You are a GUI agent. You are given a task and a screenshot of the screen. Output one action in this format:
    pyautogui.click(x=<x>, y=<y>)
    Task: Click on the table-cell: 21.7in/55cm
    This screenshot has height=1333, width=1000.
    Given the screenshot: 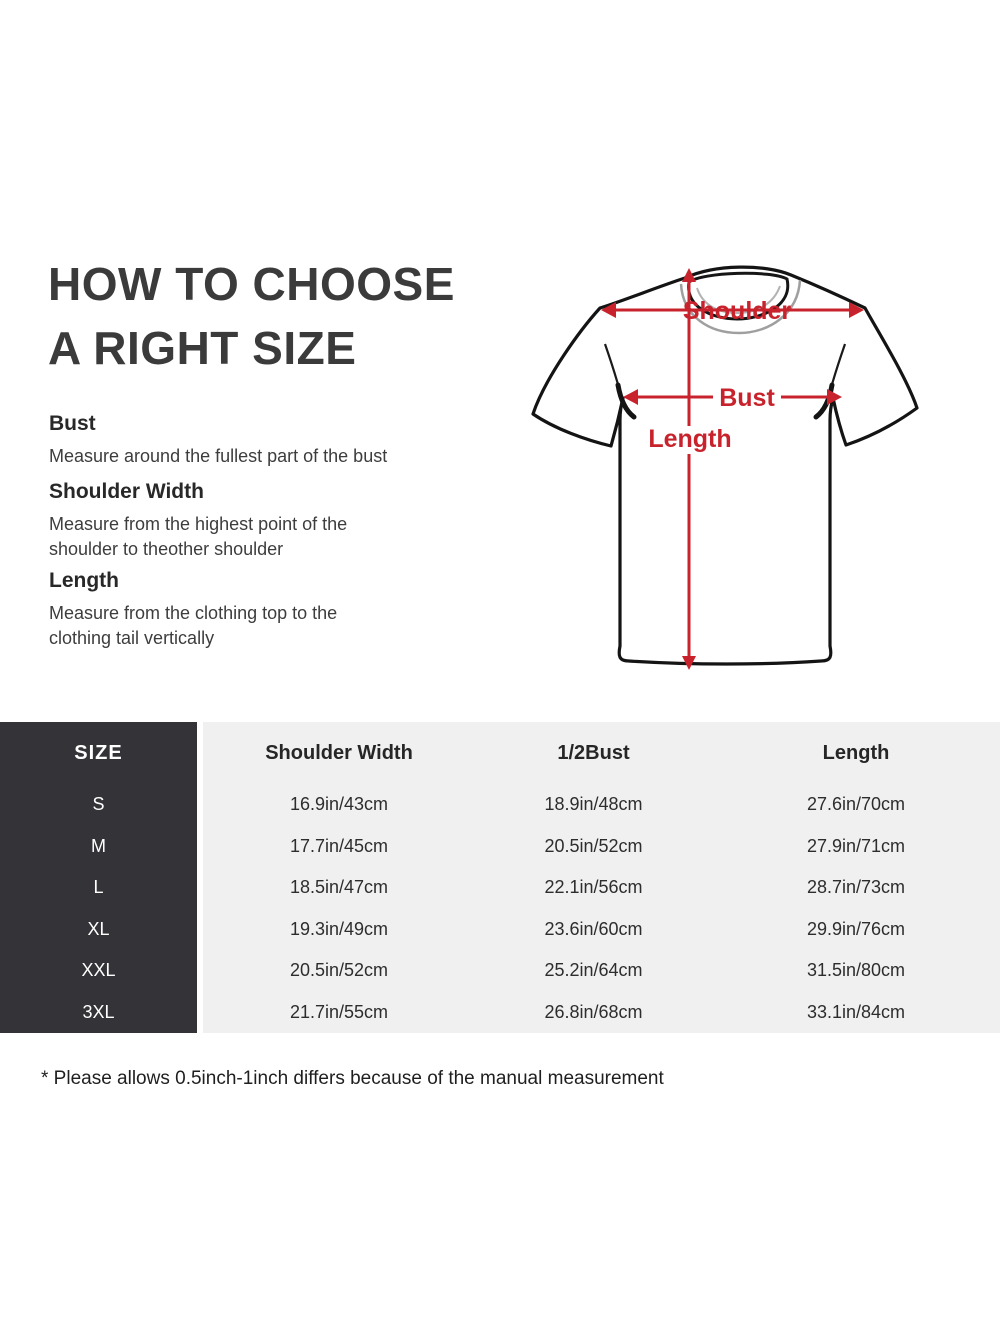 What is the action you would take?
    pyautogui.click(x=339, y=1012)
    